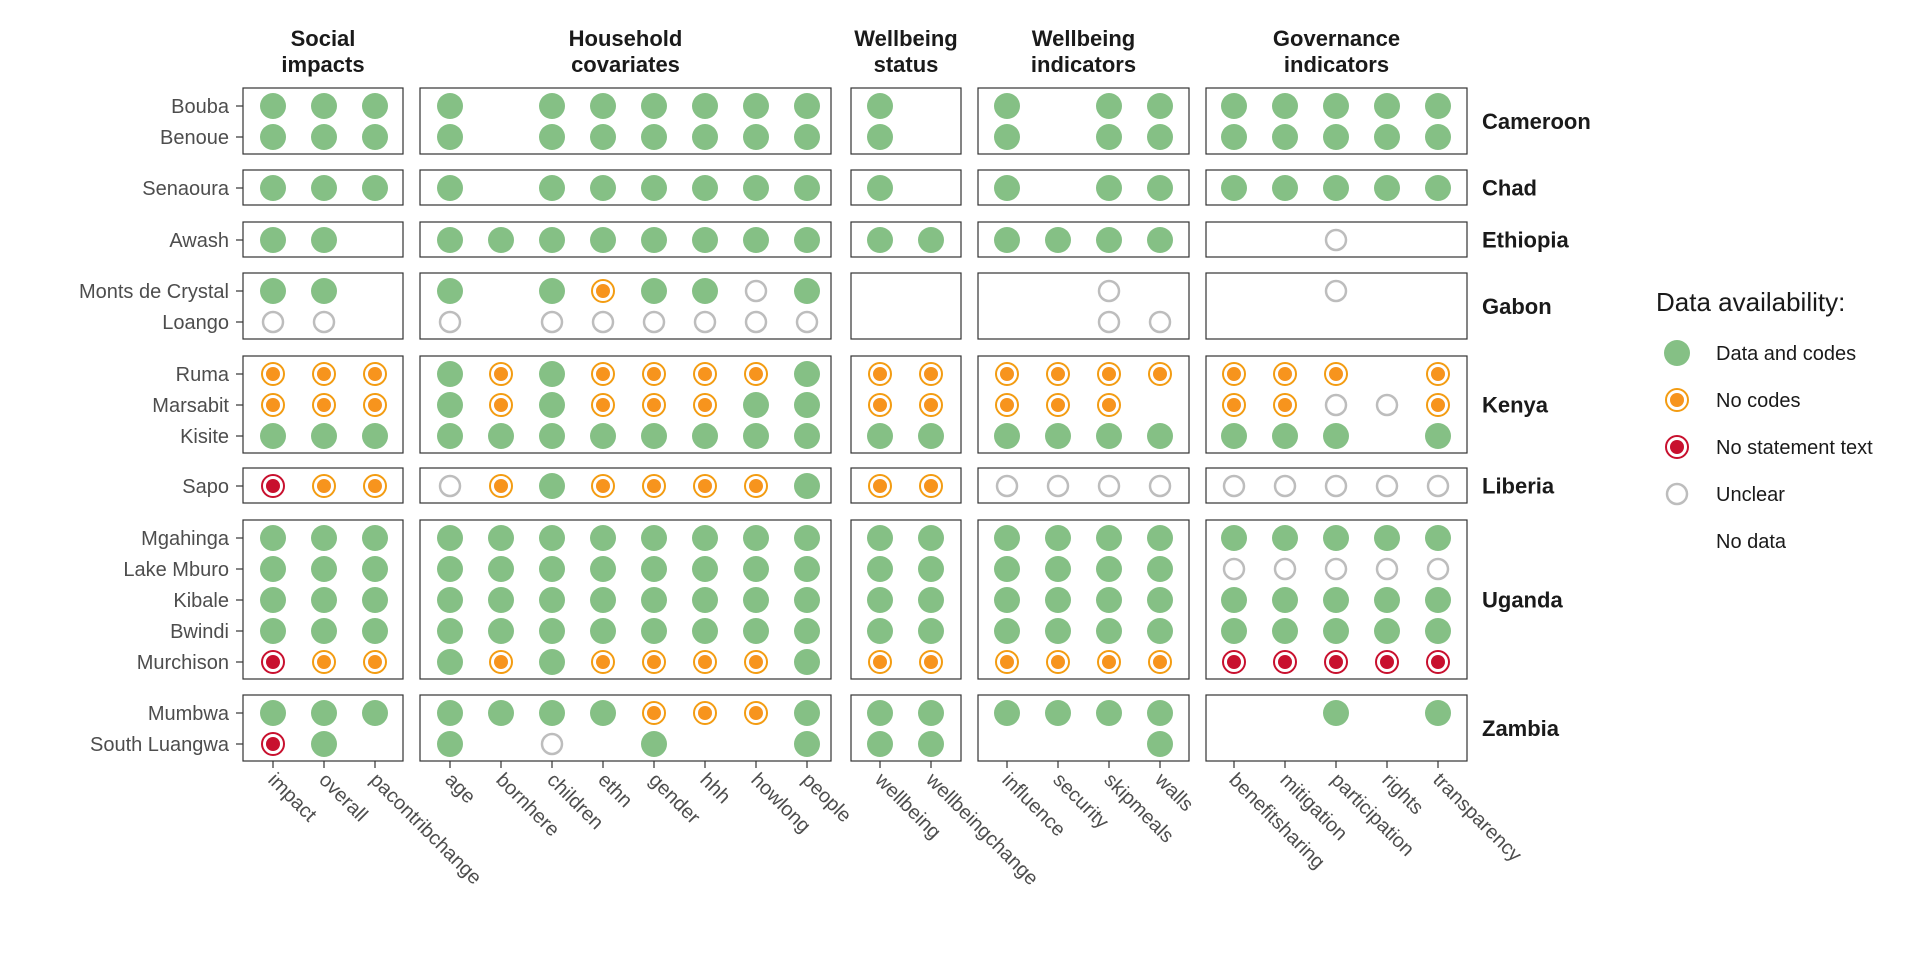 Image resolution: width=1920 pixels, height=960 pixels. Describe the element at coordinates (1109, 436) in the screenshot. I see `mark-kisite-skipmeals` at that location.